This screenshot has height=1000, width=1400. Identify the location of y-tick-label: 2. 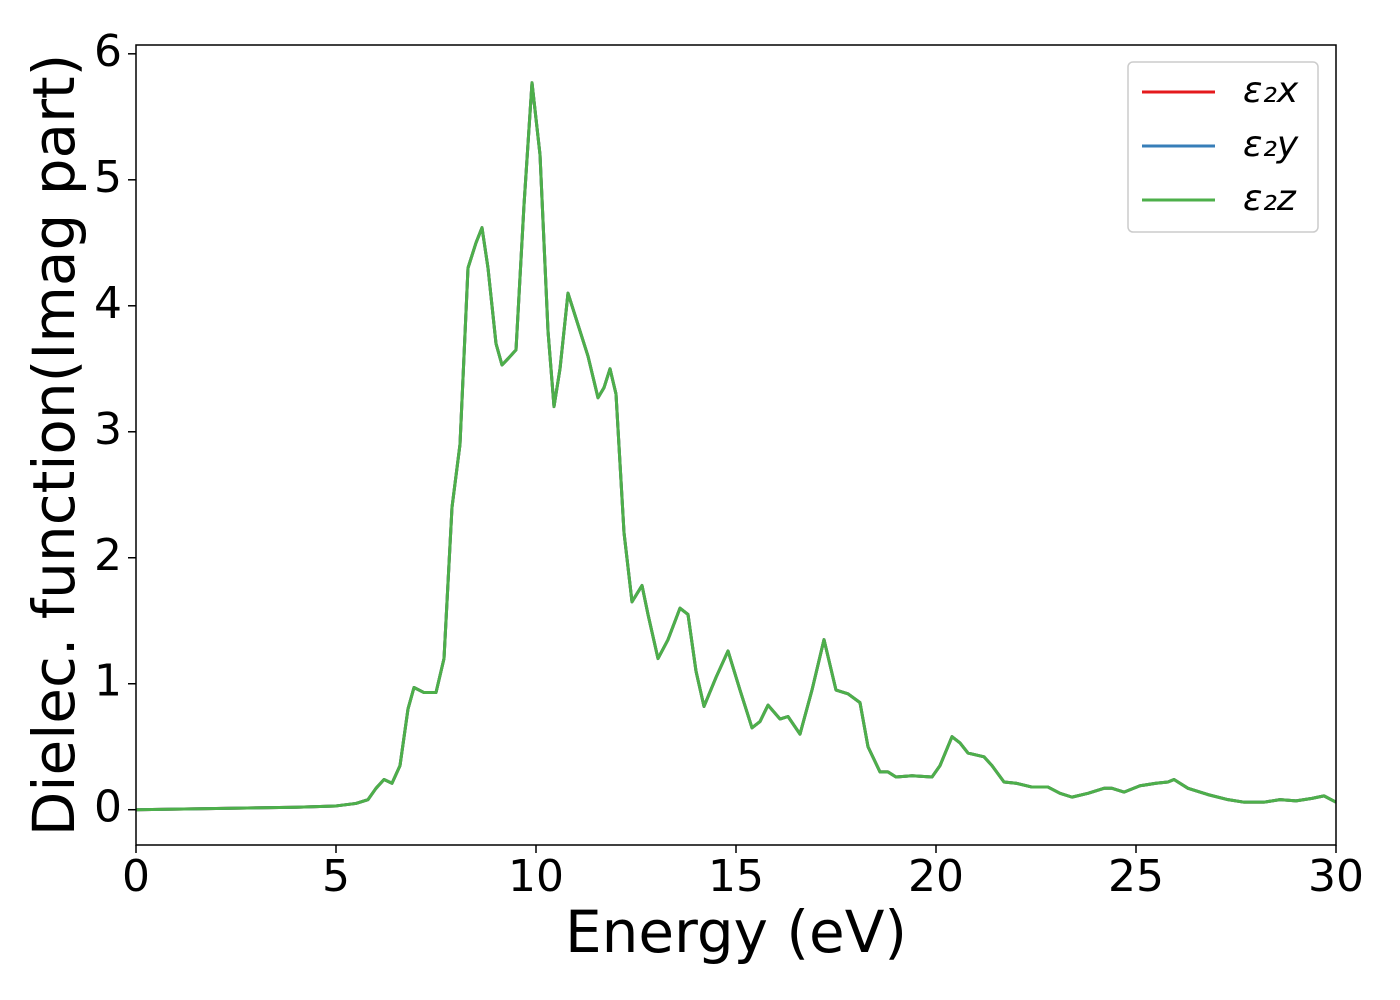
(108, 555).